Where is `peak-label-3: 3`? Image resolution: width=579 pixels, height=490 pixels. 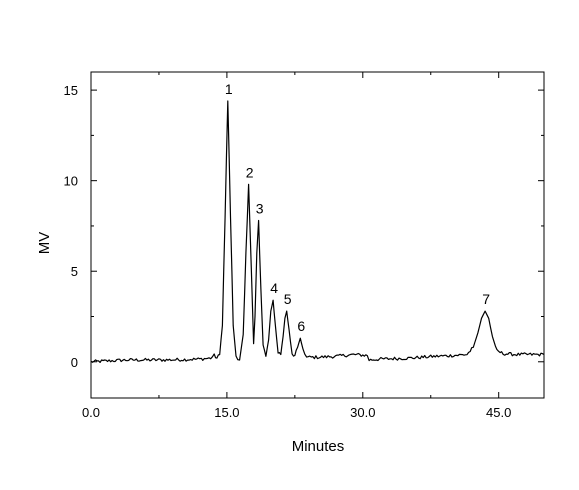
peak-label-3: 3 is located at coordinates (260, 209).